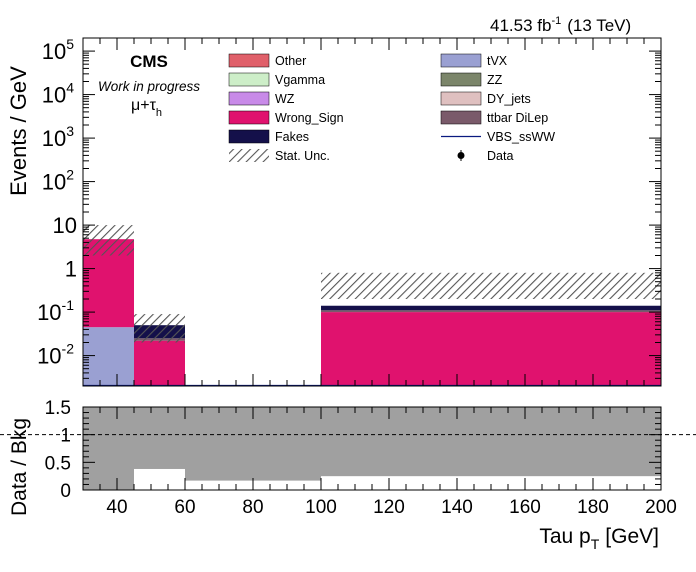  Describe the element at coordinates (249, 60) in the screenshot. I see `legend-swatch-other` at that location.